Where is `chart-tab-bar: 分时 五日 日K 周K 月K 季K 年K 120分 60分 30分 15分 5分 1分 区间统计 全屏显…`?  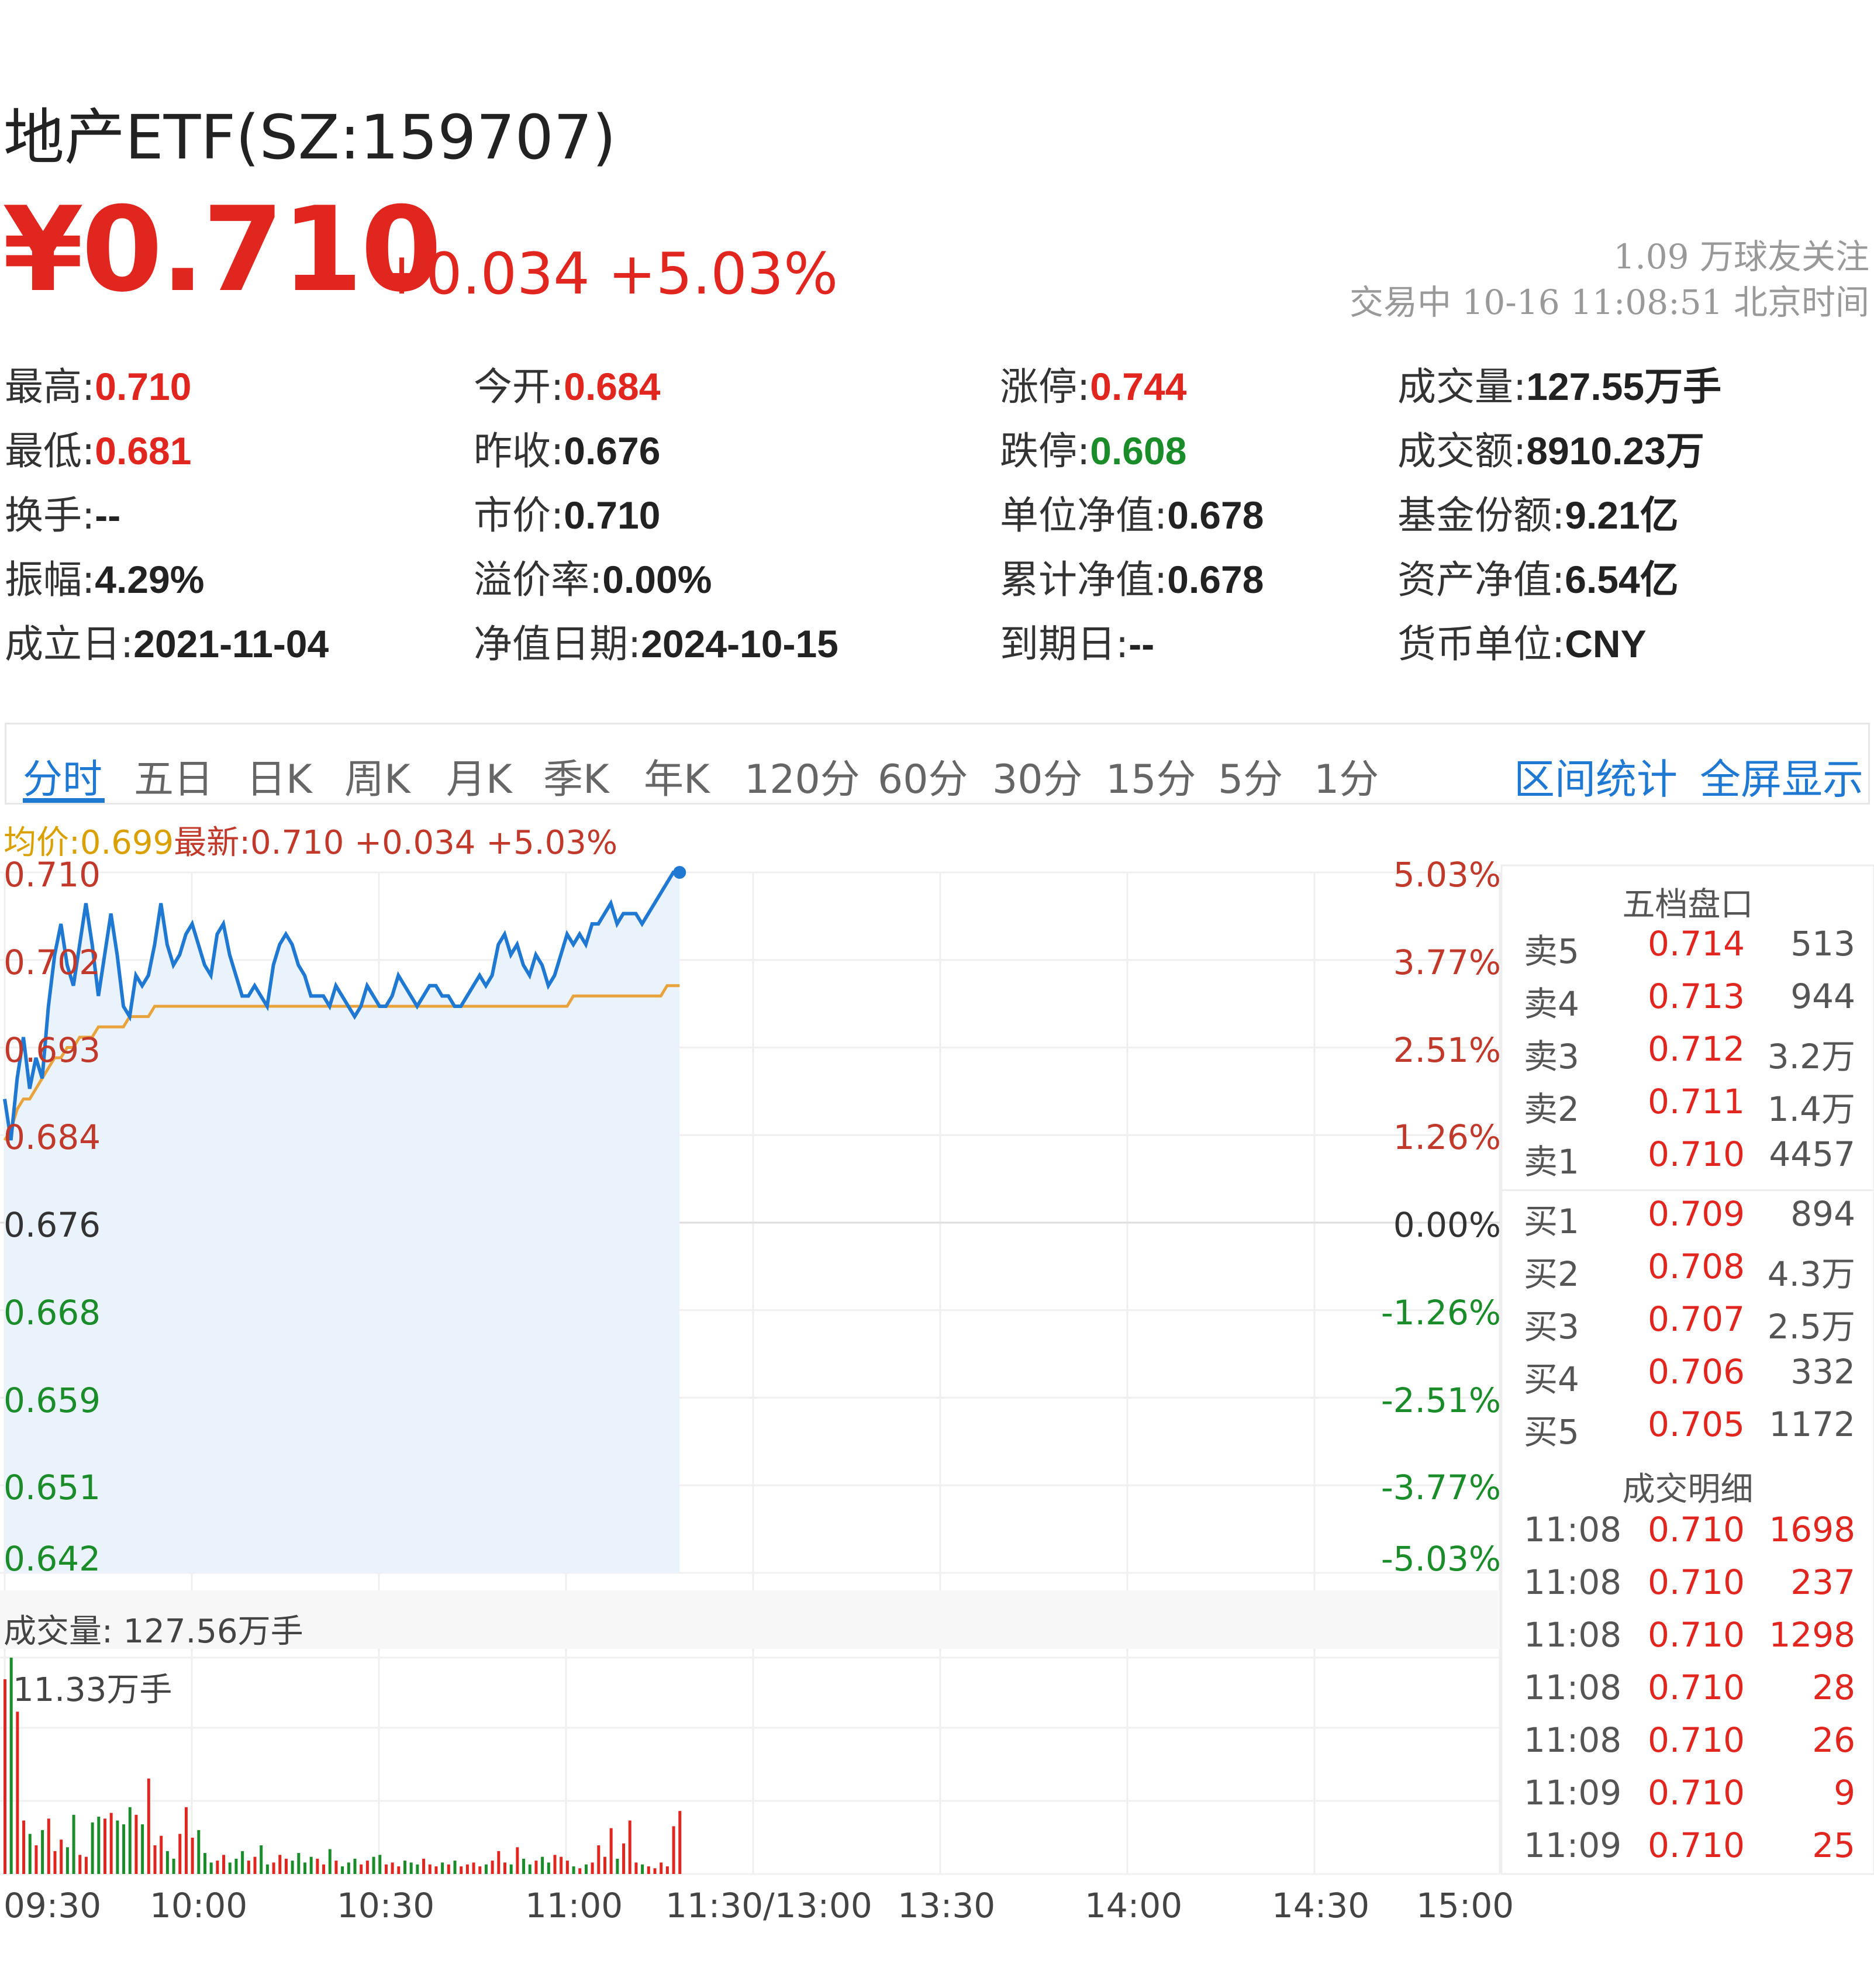 chart-tab-bar: 分时 五日 日K 周K 月K 季K 年K 120分 60分 30分 15分 5分 1分 区间统计 全屏显… is located at coordinates (938, 764).